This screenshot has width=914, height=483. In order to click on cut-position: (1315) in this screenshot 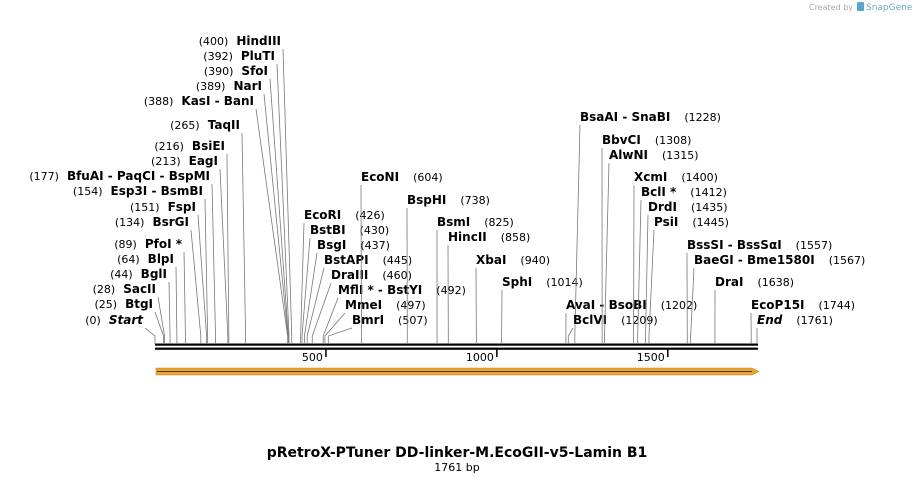, I will do `click(680, 155)`.